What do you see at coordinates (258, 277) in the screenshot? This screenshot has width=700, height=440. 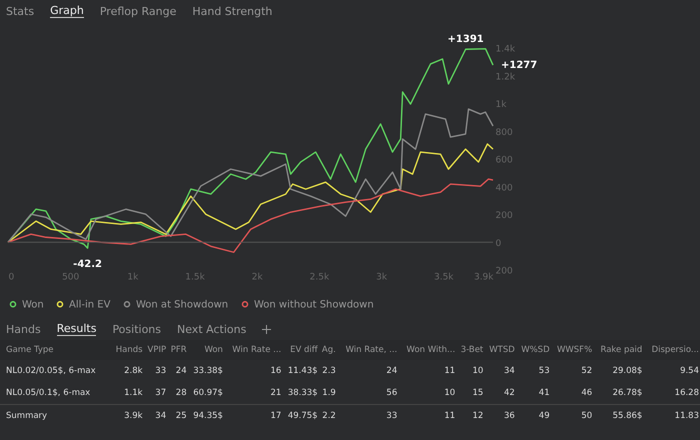 I see `x-tick-label: 2k` at bounding box center [258, 277].